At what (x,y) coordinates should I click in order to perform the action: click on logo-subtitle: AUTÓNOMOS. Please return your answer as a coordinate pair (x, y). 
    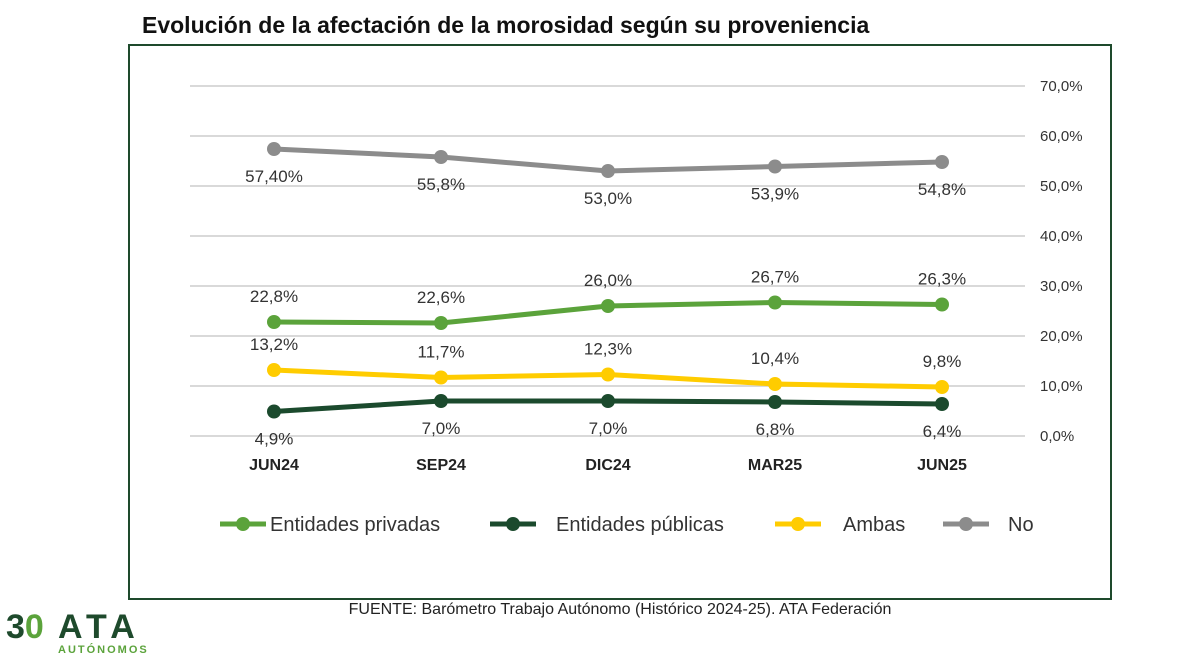
    Looking at the image, I should click on (103, 650).